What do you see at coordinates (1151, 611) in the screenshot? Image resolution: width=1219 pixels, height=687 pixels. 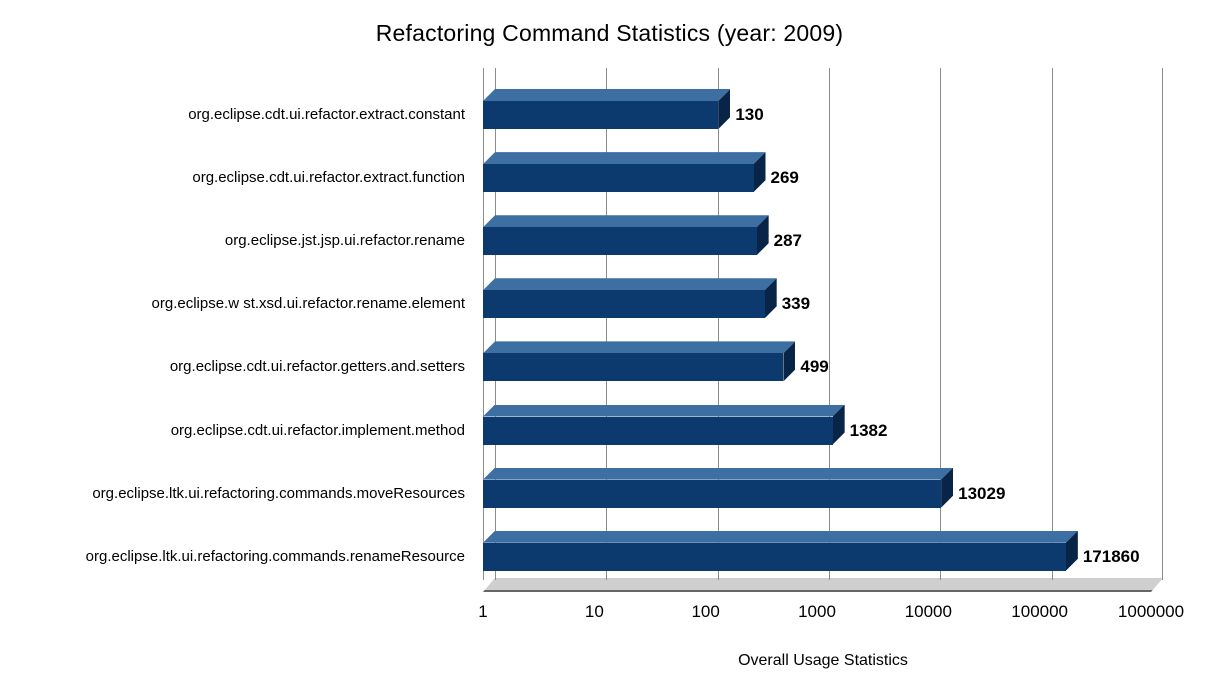 I see `x-tick-label: 1000000` at bounding box center [1151, 611].